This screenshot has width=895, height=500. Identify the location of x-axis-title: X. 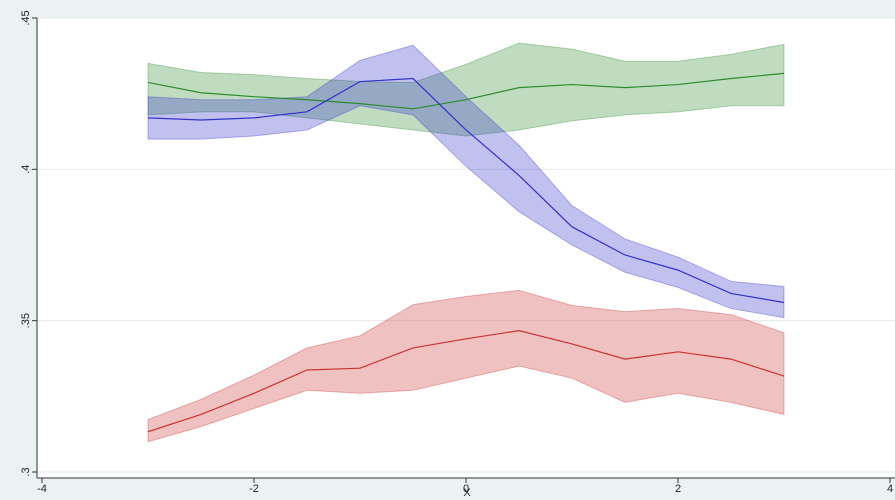
(467, 493).